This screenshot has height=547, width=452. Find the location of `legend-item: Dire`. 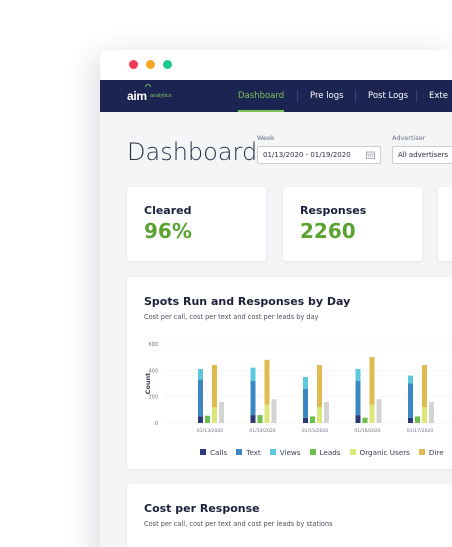

legend-item: Dire is located at coordinates (431, 452).